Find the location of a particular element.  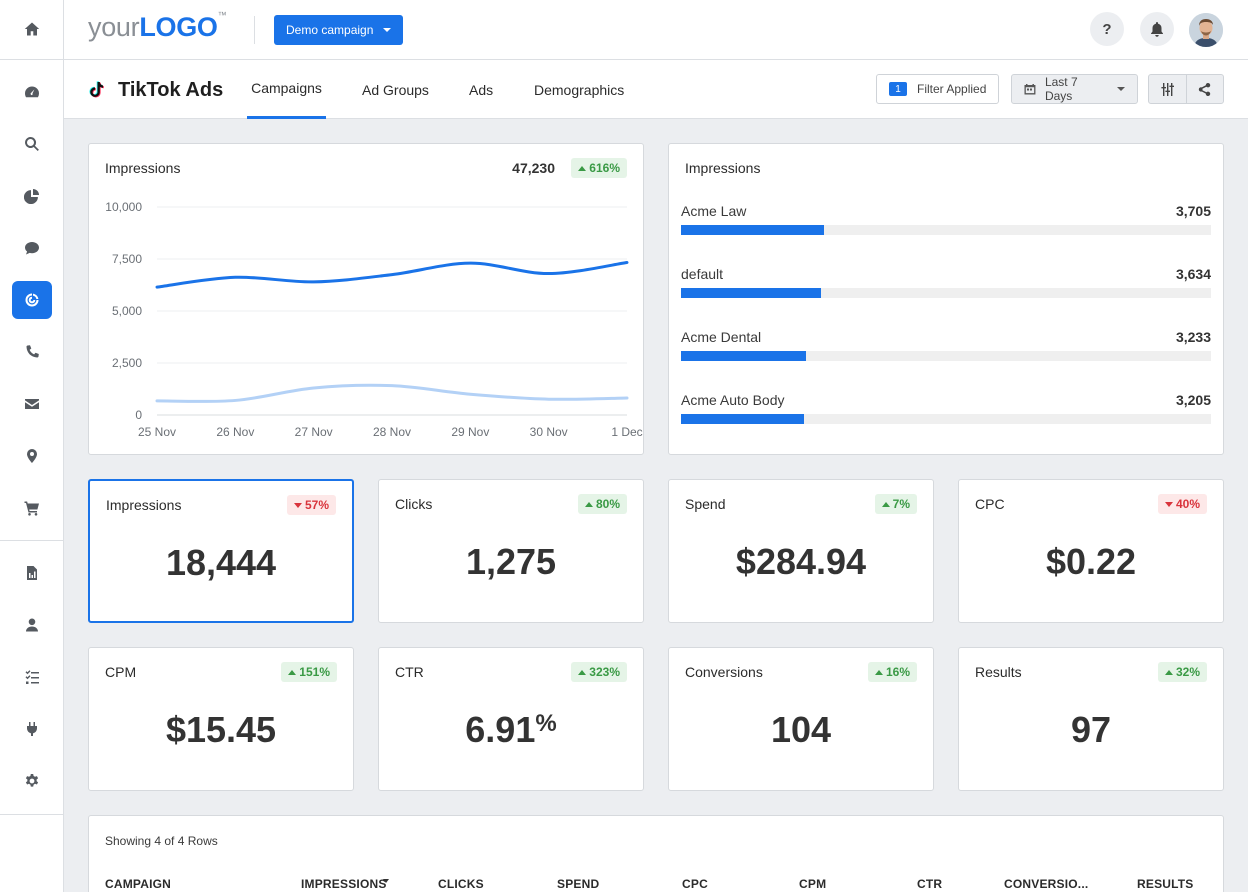

tab-ads: Ads is located at coordinates (481, 89).